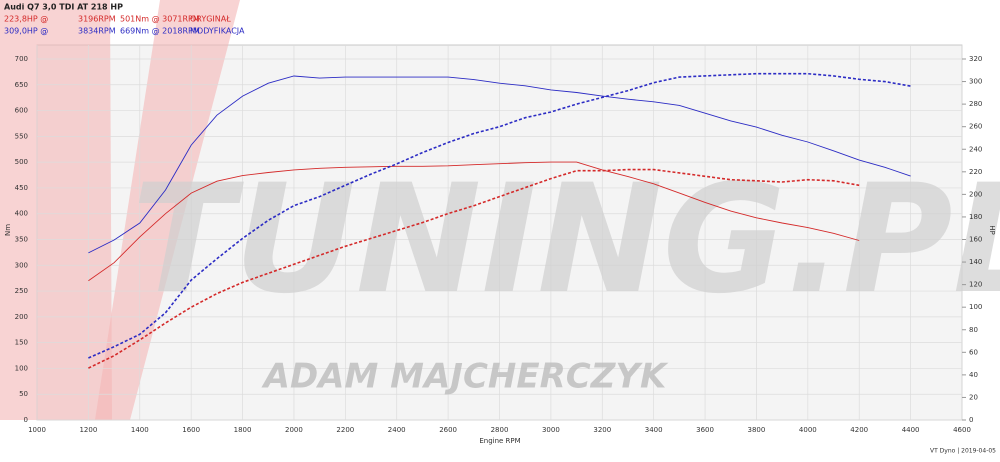  What do you see at coordinates (975, 285) in the screenshot?
I see `y2-tick-label: 120` at bounding box center [975, 285].